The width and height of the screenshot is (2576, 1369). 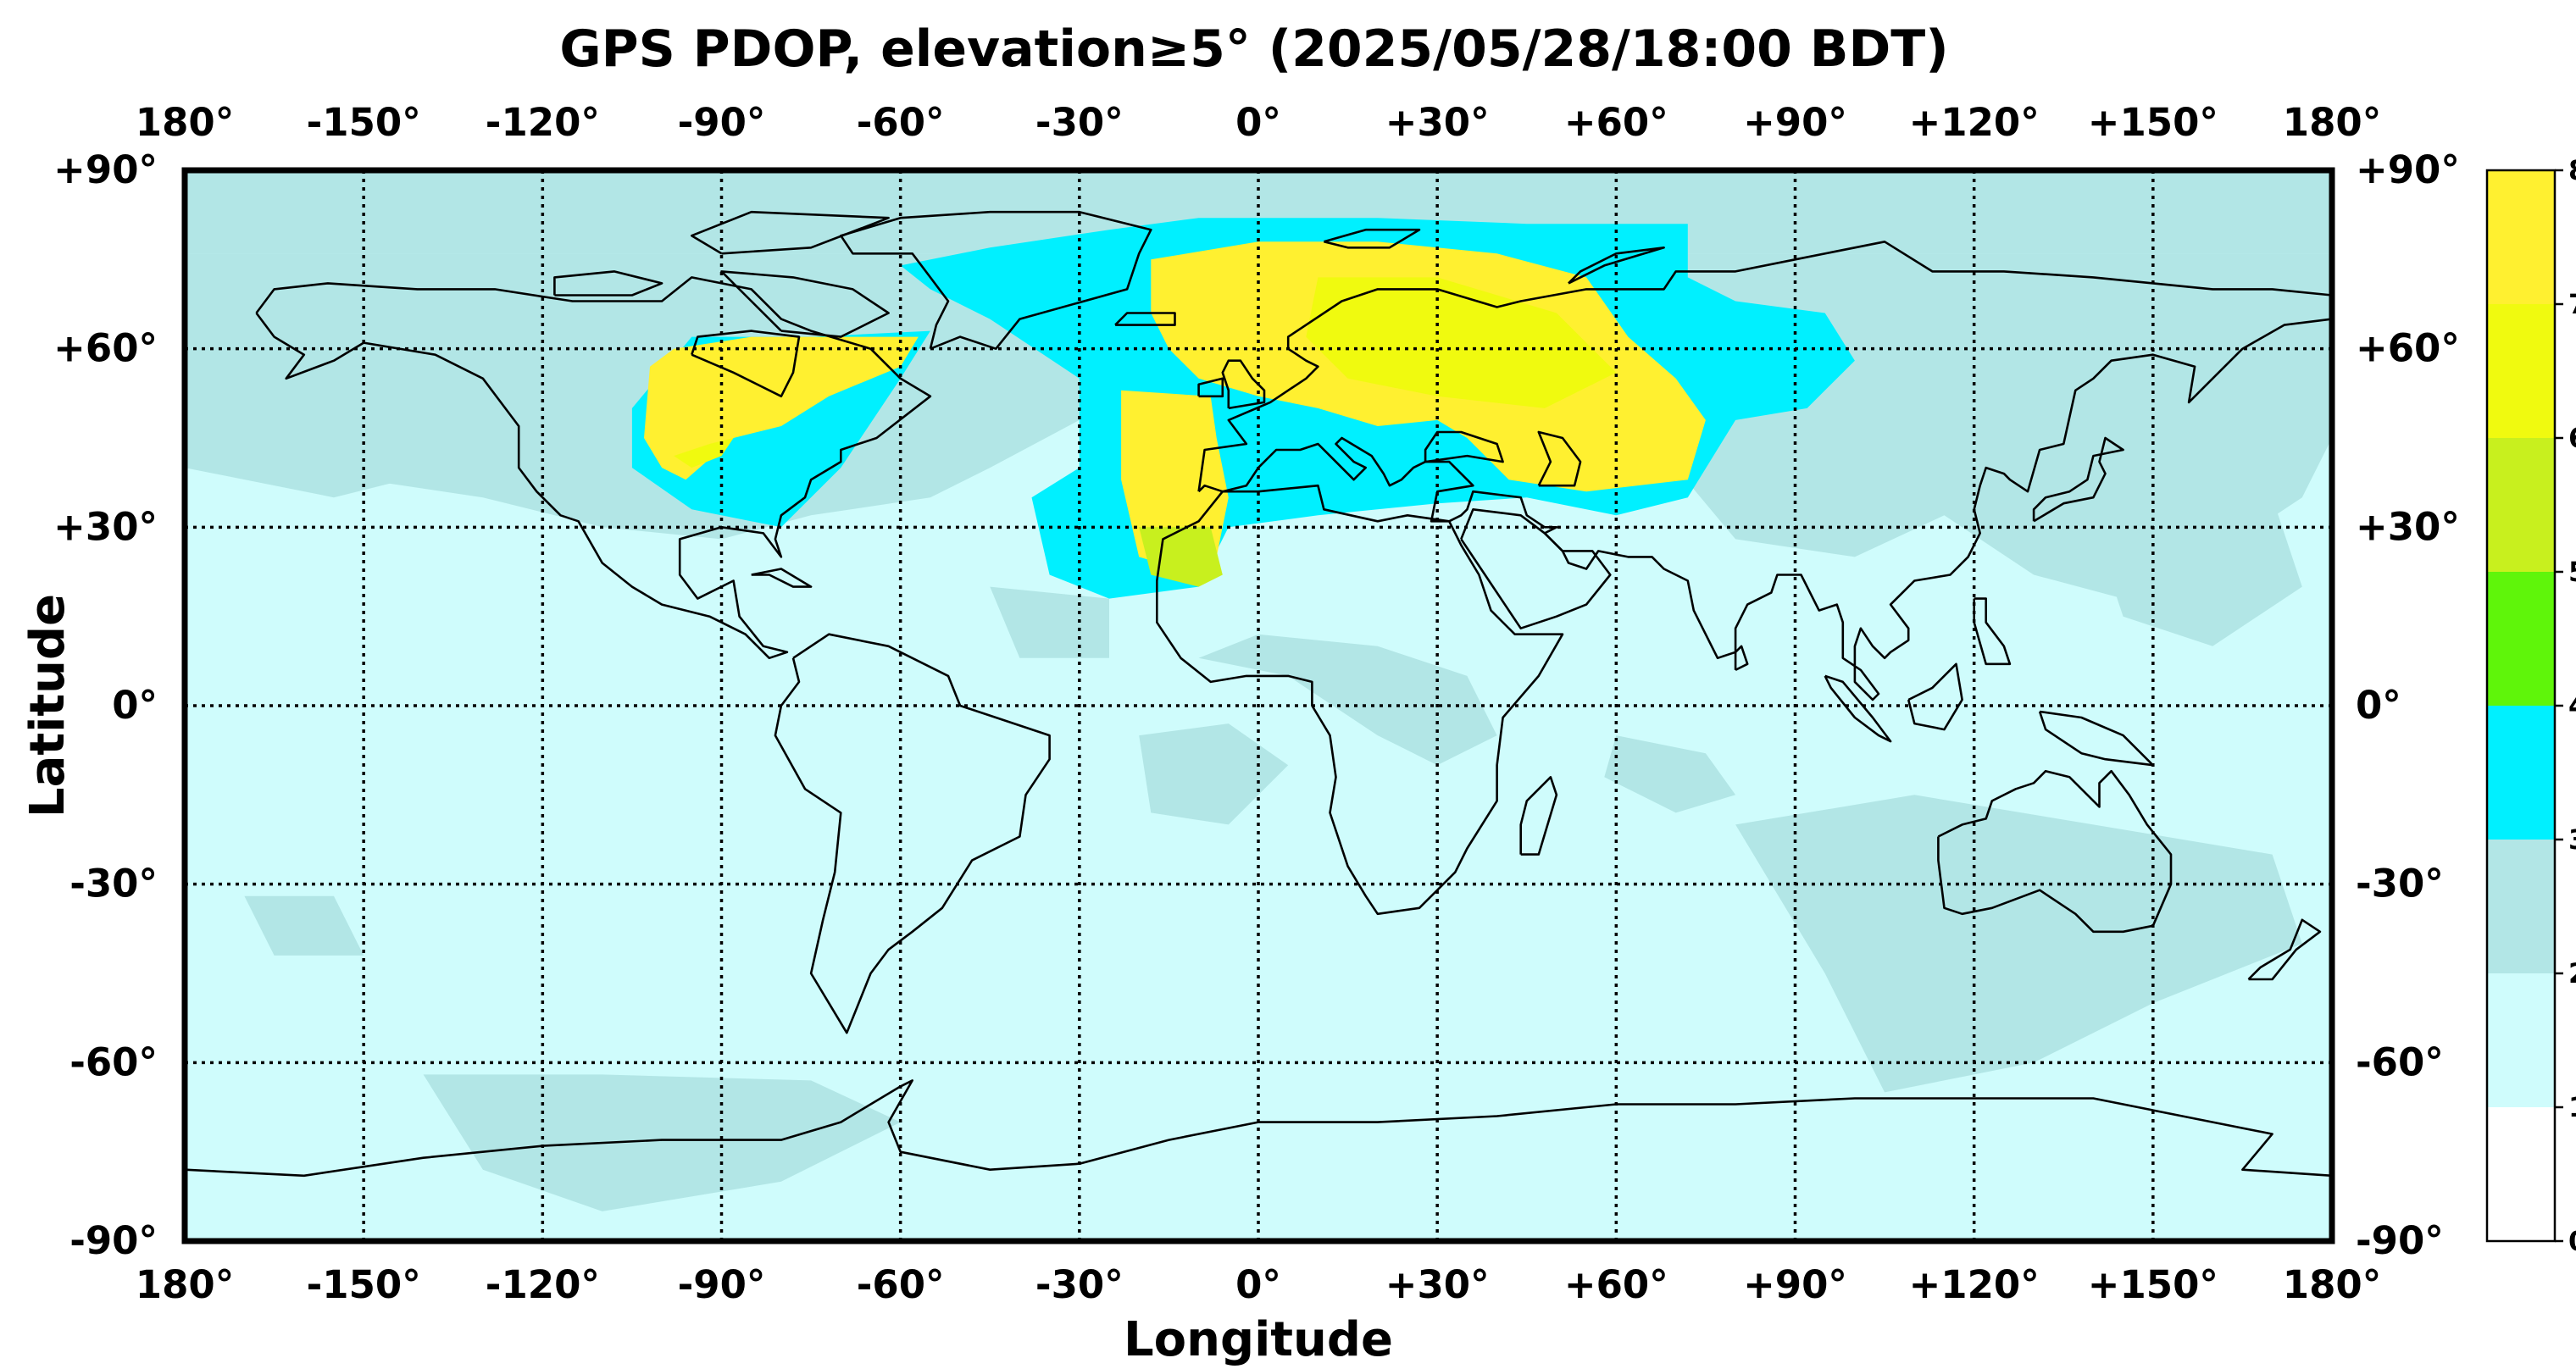 What do you see at coordinates (2572, 438) in the screenshot?
I see `colorbar-tick-label: 6` at bounding box center [2572, 438].